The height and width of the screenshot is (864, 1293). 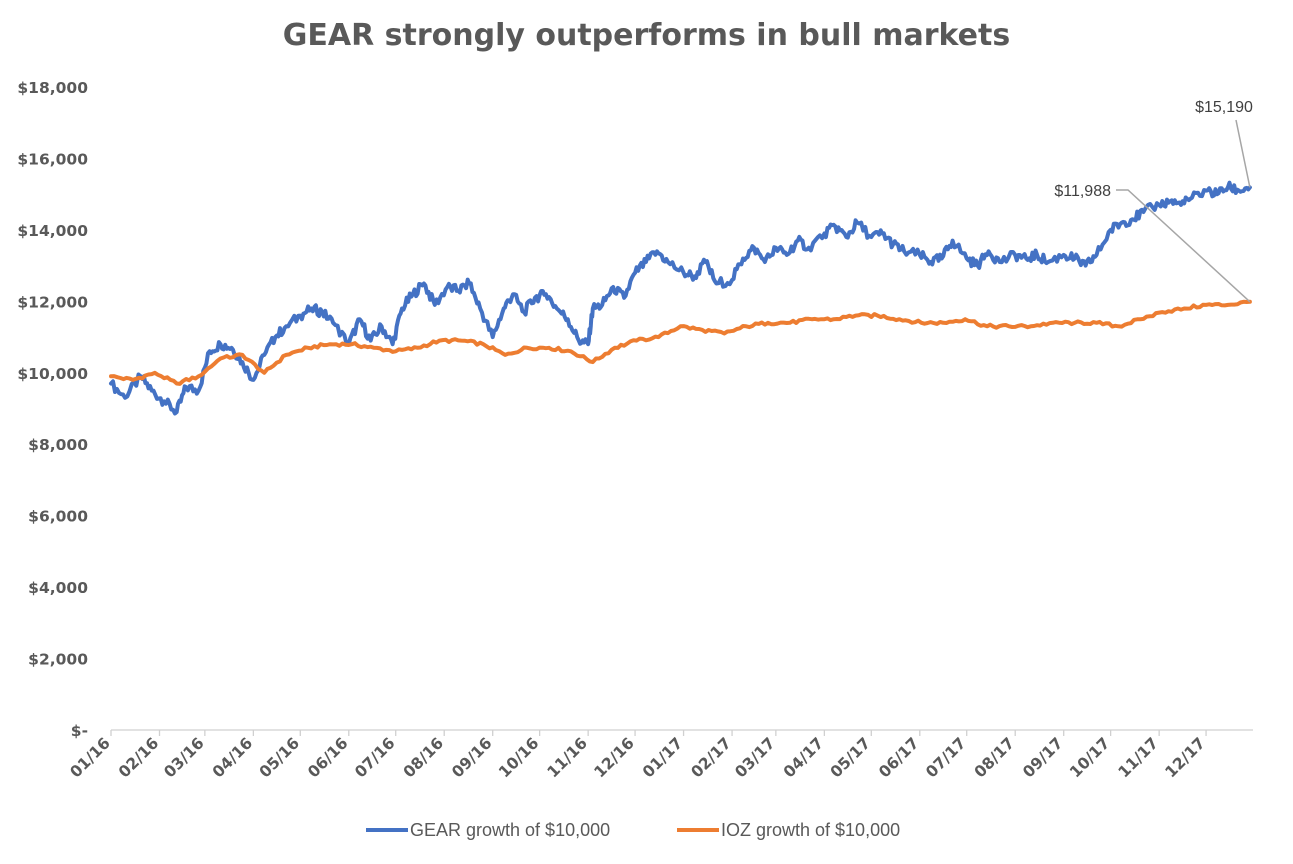 I want to click on x-tick-label: 06/17, so click(x=898, y=757).